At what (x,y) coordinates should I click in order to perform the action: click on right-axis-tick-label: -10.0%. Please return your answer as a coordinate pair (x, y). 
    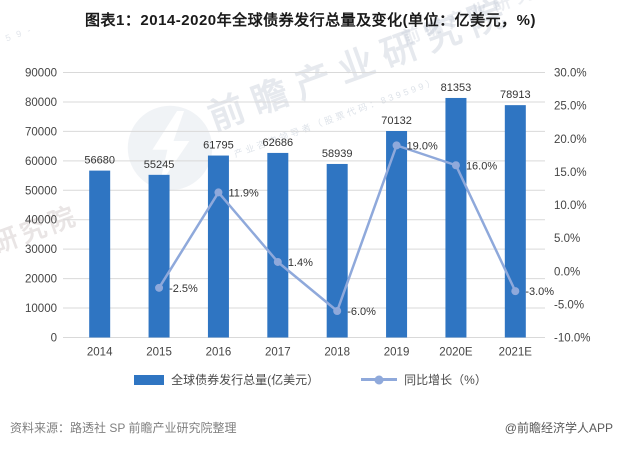
    Looking at the image, I should click on (572, 339).